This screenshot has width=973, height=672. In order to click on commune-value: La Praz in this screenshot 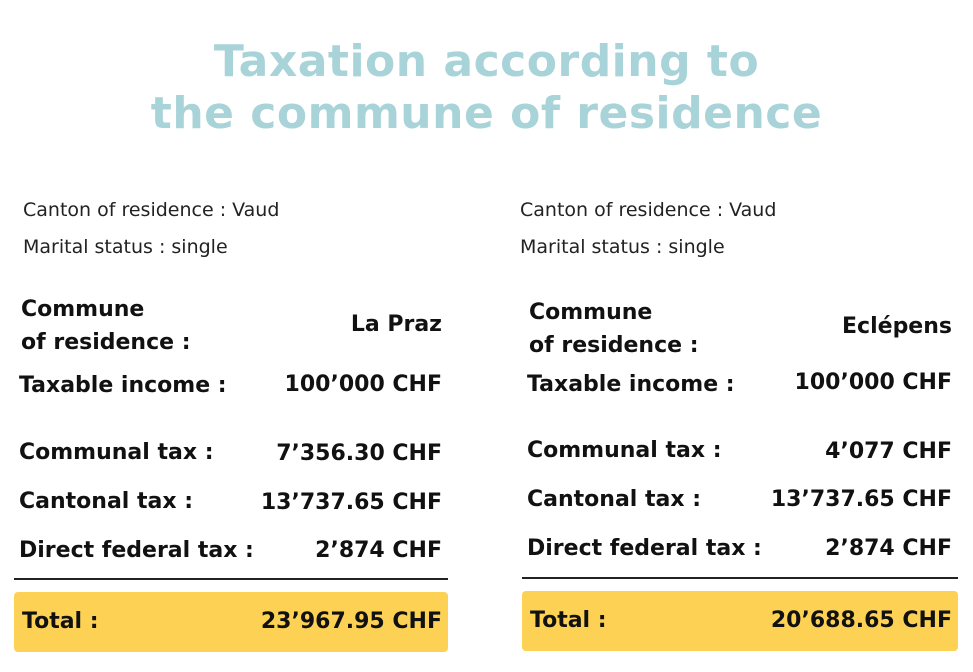, I will do `click(396, 324)`.